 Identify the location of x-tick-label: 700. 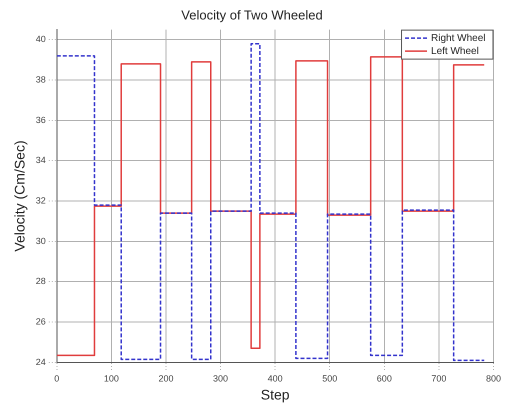
(438, 378).